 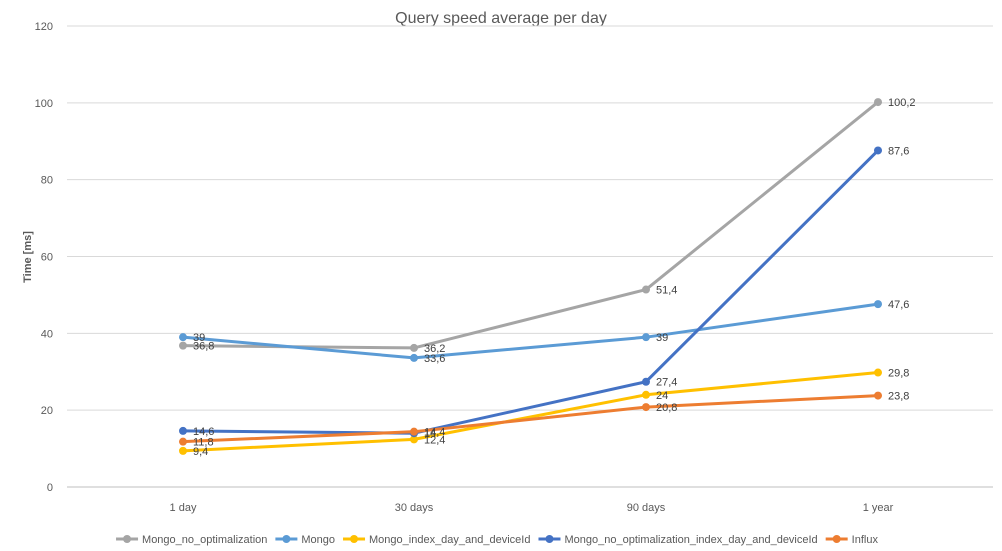 I want to click on data-label: 9,4, so click(x=200, y=452).